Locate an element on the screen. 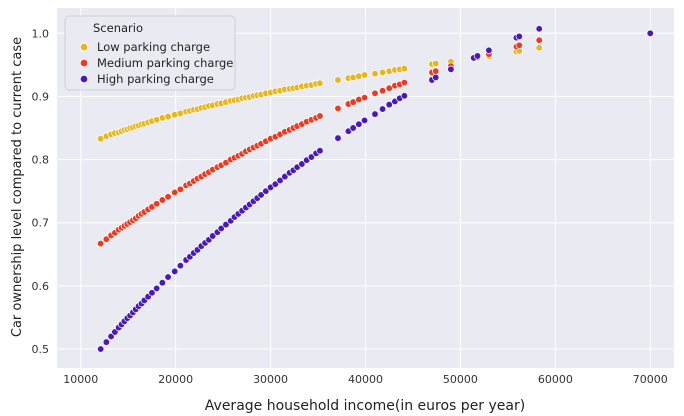 This screenshot has width=684, height=416. legend-label-high: High parking charge is located at coordinates (155, 79).